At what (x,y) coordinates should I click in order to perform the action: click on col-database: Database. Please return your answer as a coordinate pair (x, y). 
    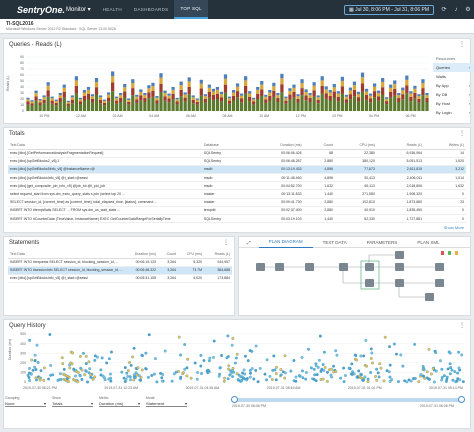
    Looking at the image, I should click on (230, 146).